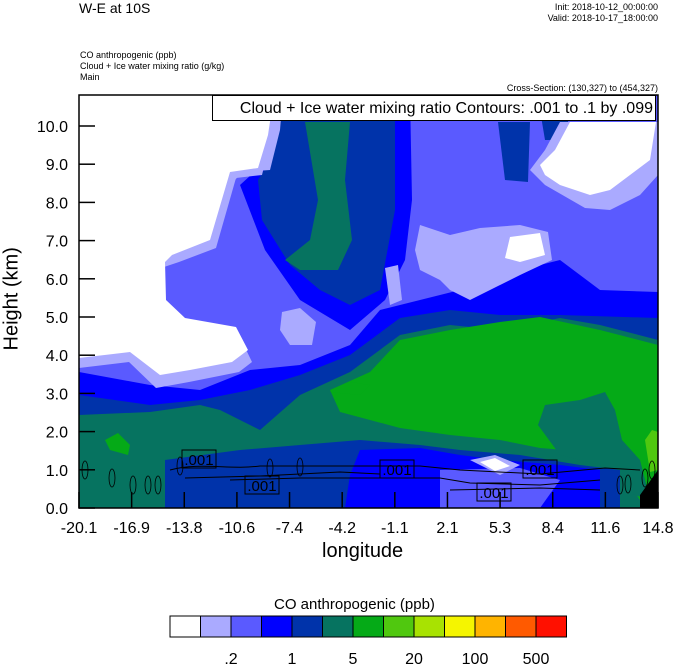 This screenshot has height=667, width=674. I want to click on colorbar-label: 500, so click(536, 659).